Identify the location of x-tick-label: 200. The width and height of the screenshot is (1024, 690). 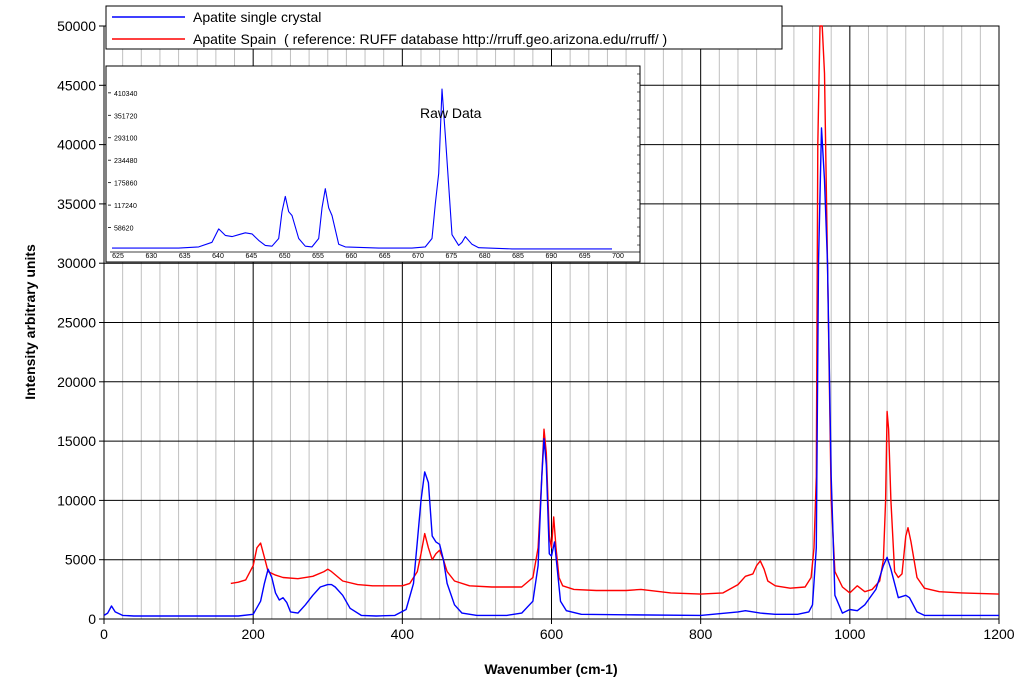
(253, 634).